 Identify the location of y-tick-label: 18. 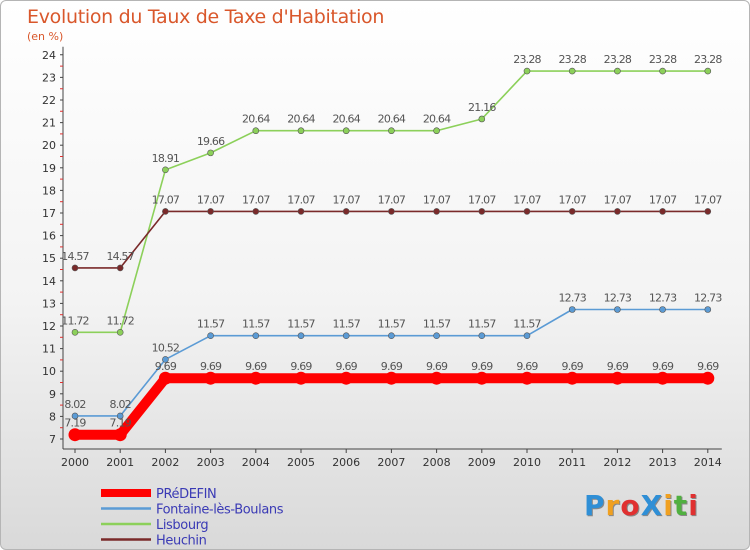
(49, 190).